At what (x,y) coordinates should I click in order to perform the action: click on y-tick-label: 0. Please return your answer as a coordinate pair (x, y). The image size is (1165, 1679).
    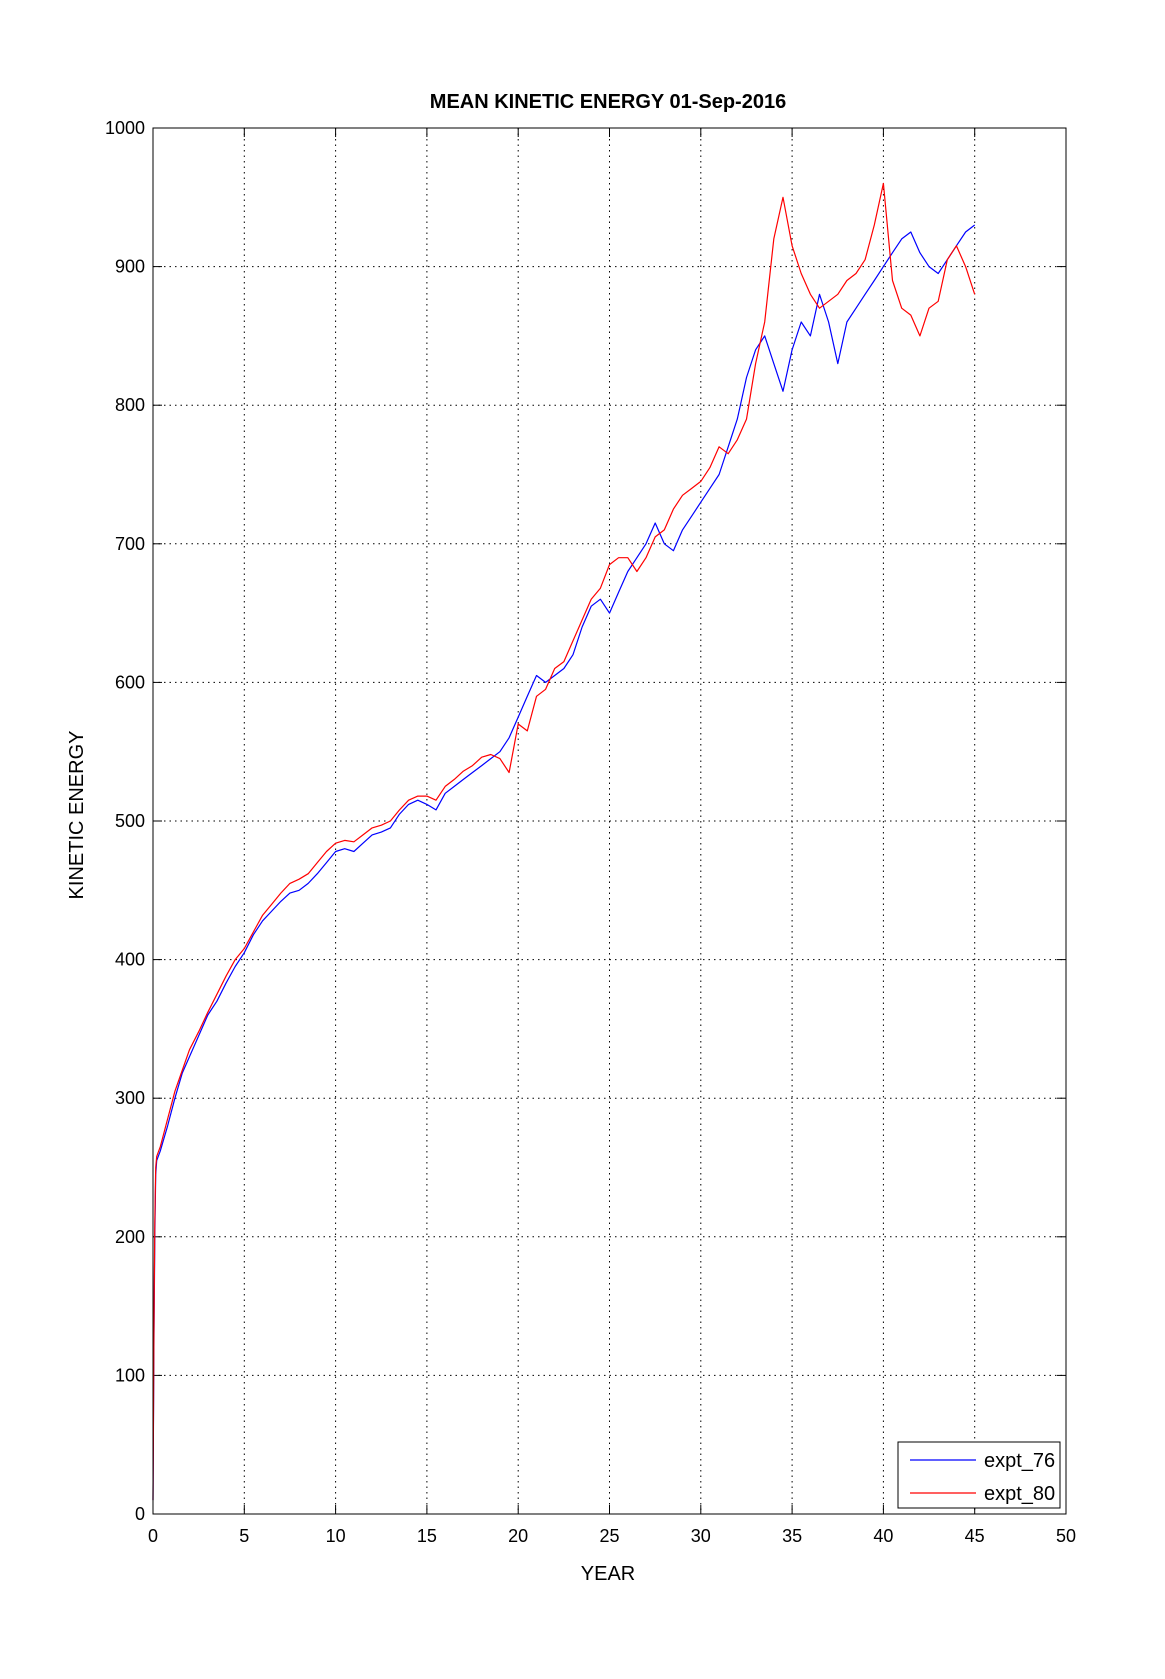
    Looking at the image, I should click on (140, 1514).